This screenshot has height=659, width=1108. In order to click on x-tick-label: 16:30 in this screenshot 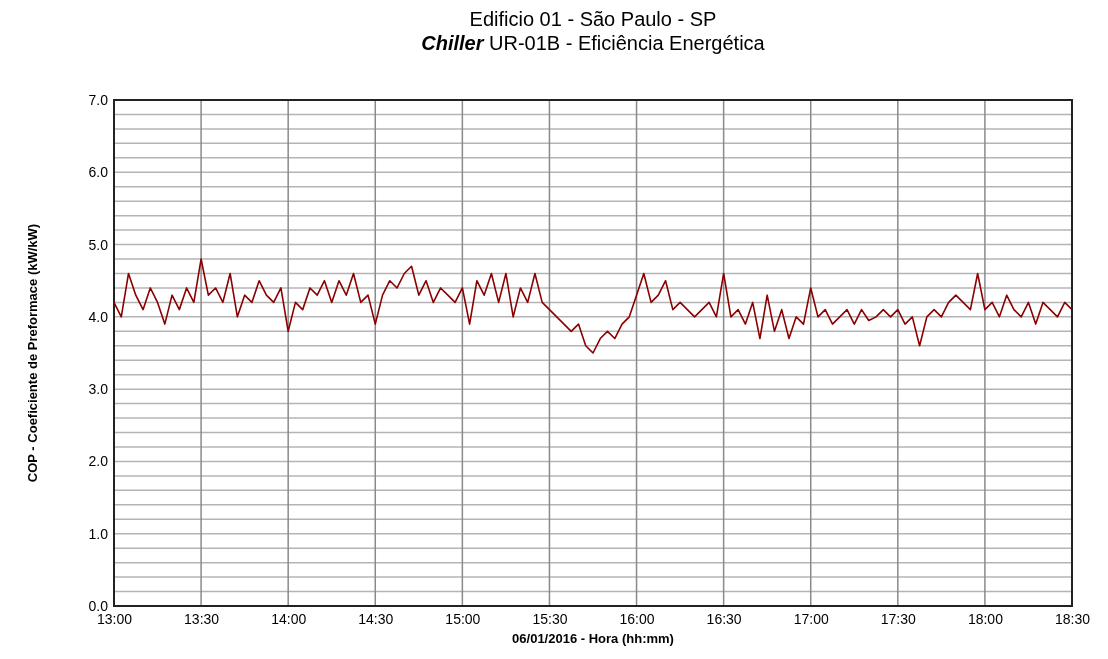, I will do `click(724, 618)`.